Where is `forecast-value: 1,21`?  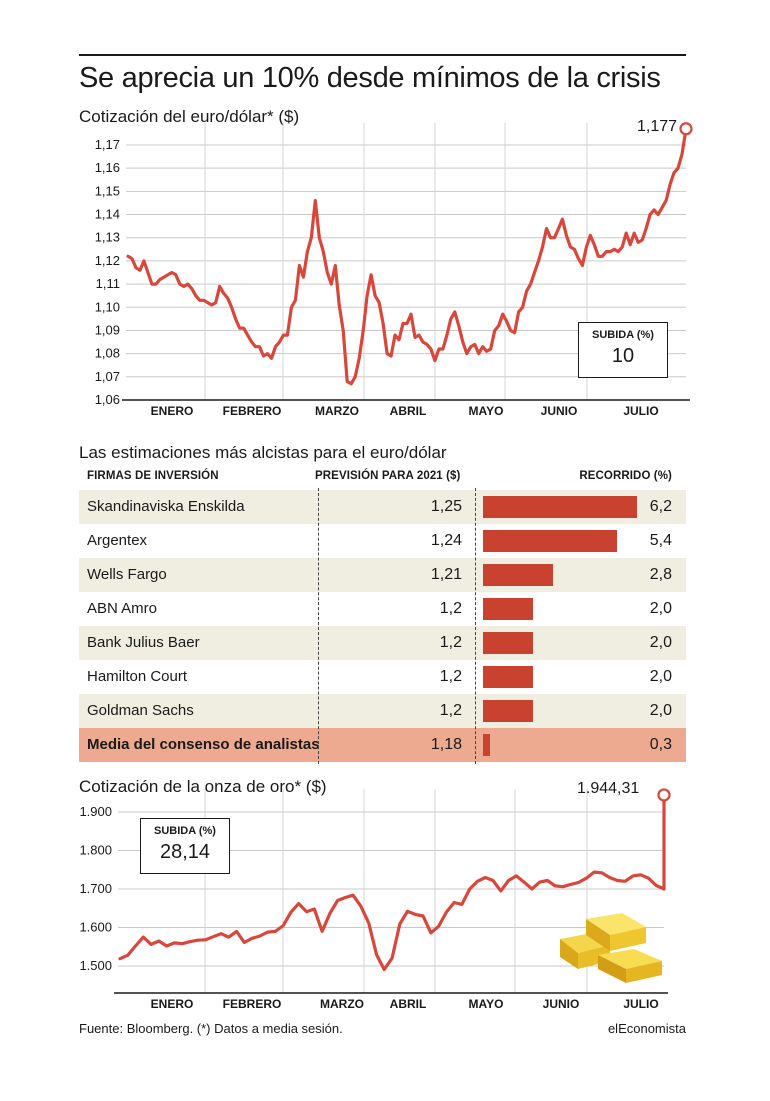 forecast-value: 1,21 is located at coordinates (446, 574).